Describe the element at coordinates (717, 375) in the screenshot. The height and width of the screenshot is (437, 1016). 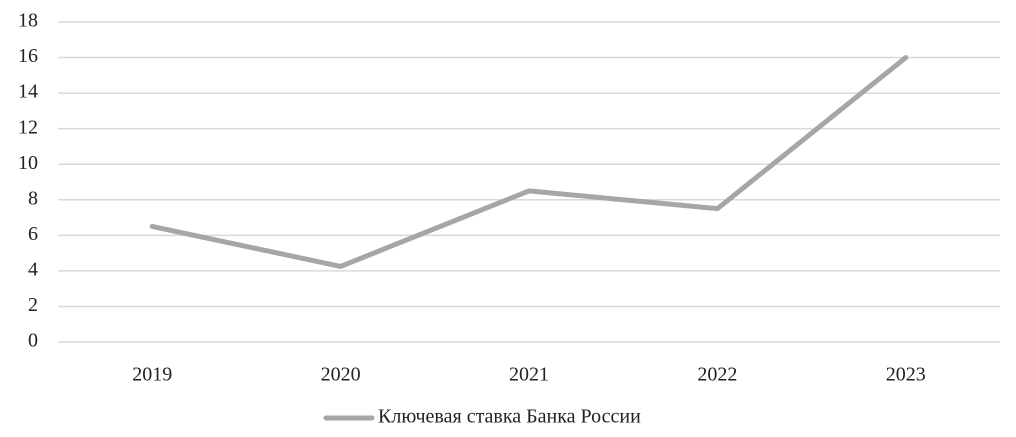
I see `x-tick-label: 2022` at that location.